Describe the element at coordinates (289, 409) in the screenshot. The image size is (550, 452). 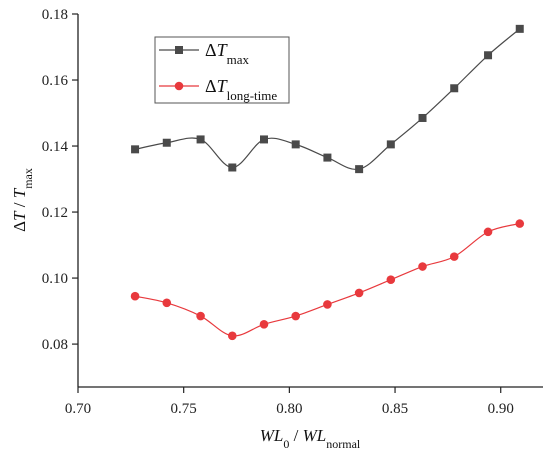
I see `x-tick-label: 0.80` at that location.